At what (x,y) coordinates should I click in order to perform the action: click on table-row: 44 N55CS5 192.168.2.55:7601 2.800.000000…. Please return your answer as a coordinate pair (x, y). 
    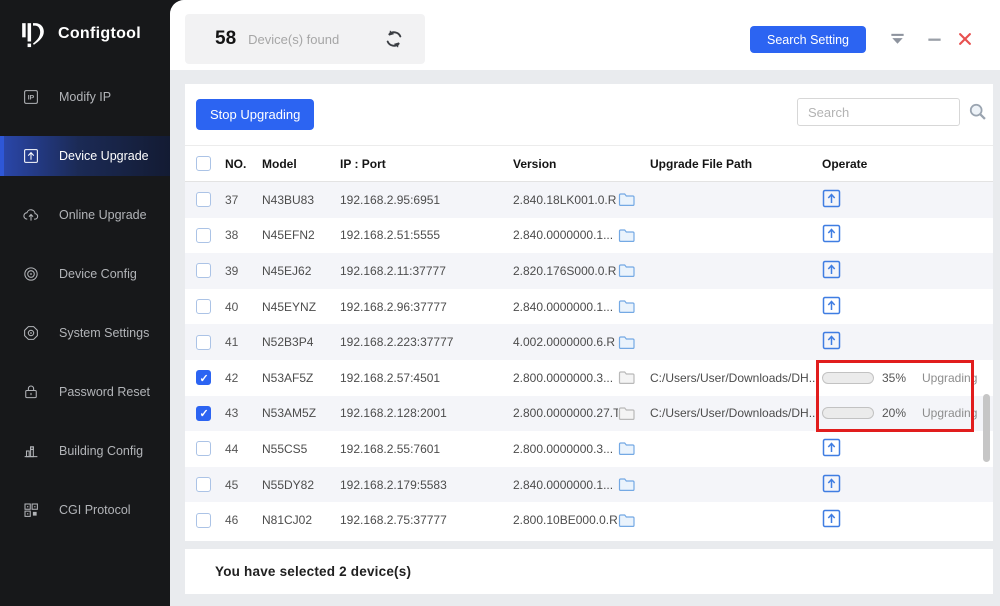
    Looking at the image, I should click on (589, 449).